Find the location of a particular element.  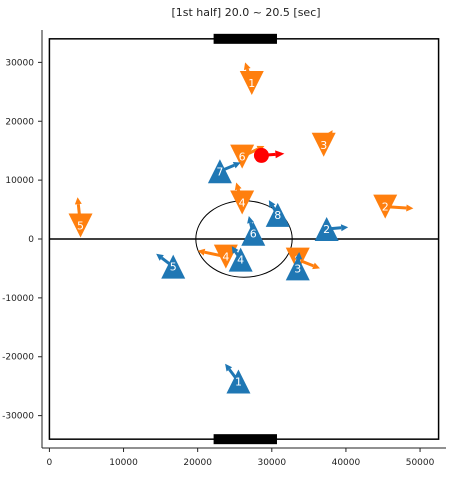

ball-marker is located at coordinates (261, 155).